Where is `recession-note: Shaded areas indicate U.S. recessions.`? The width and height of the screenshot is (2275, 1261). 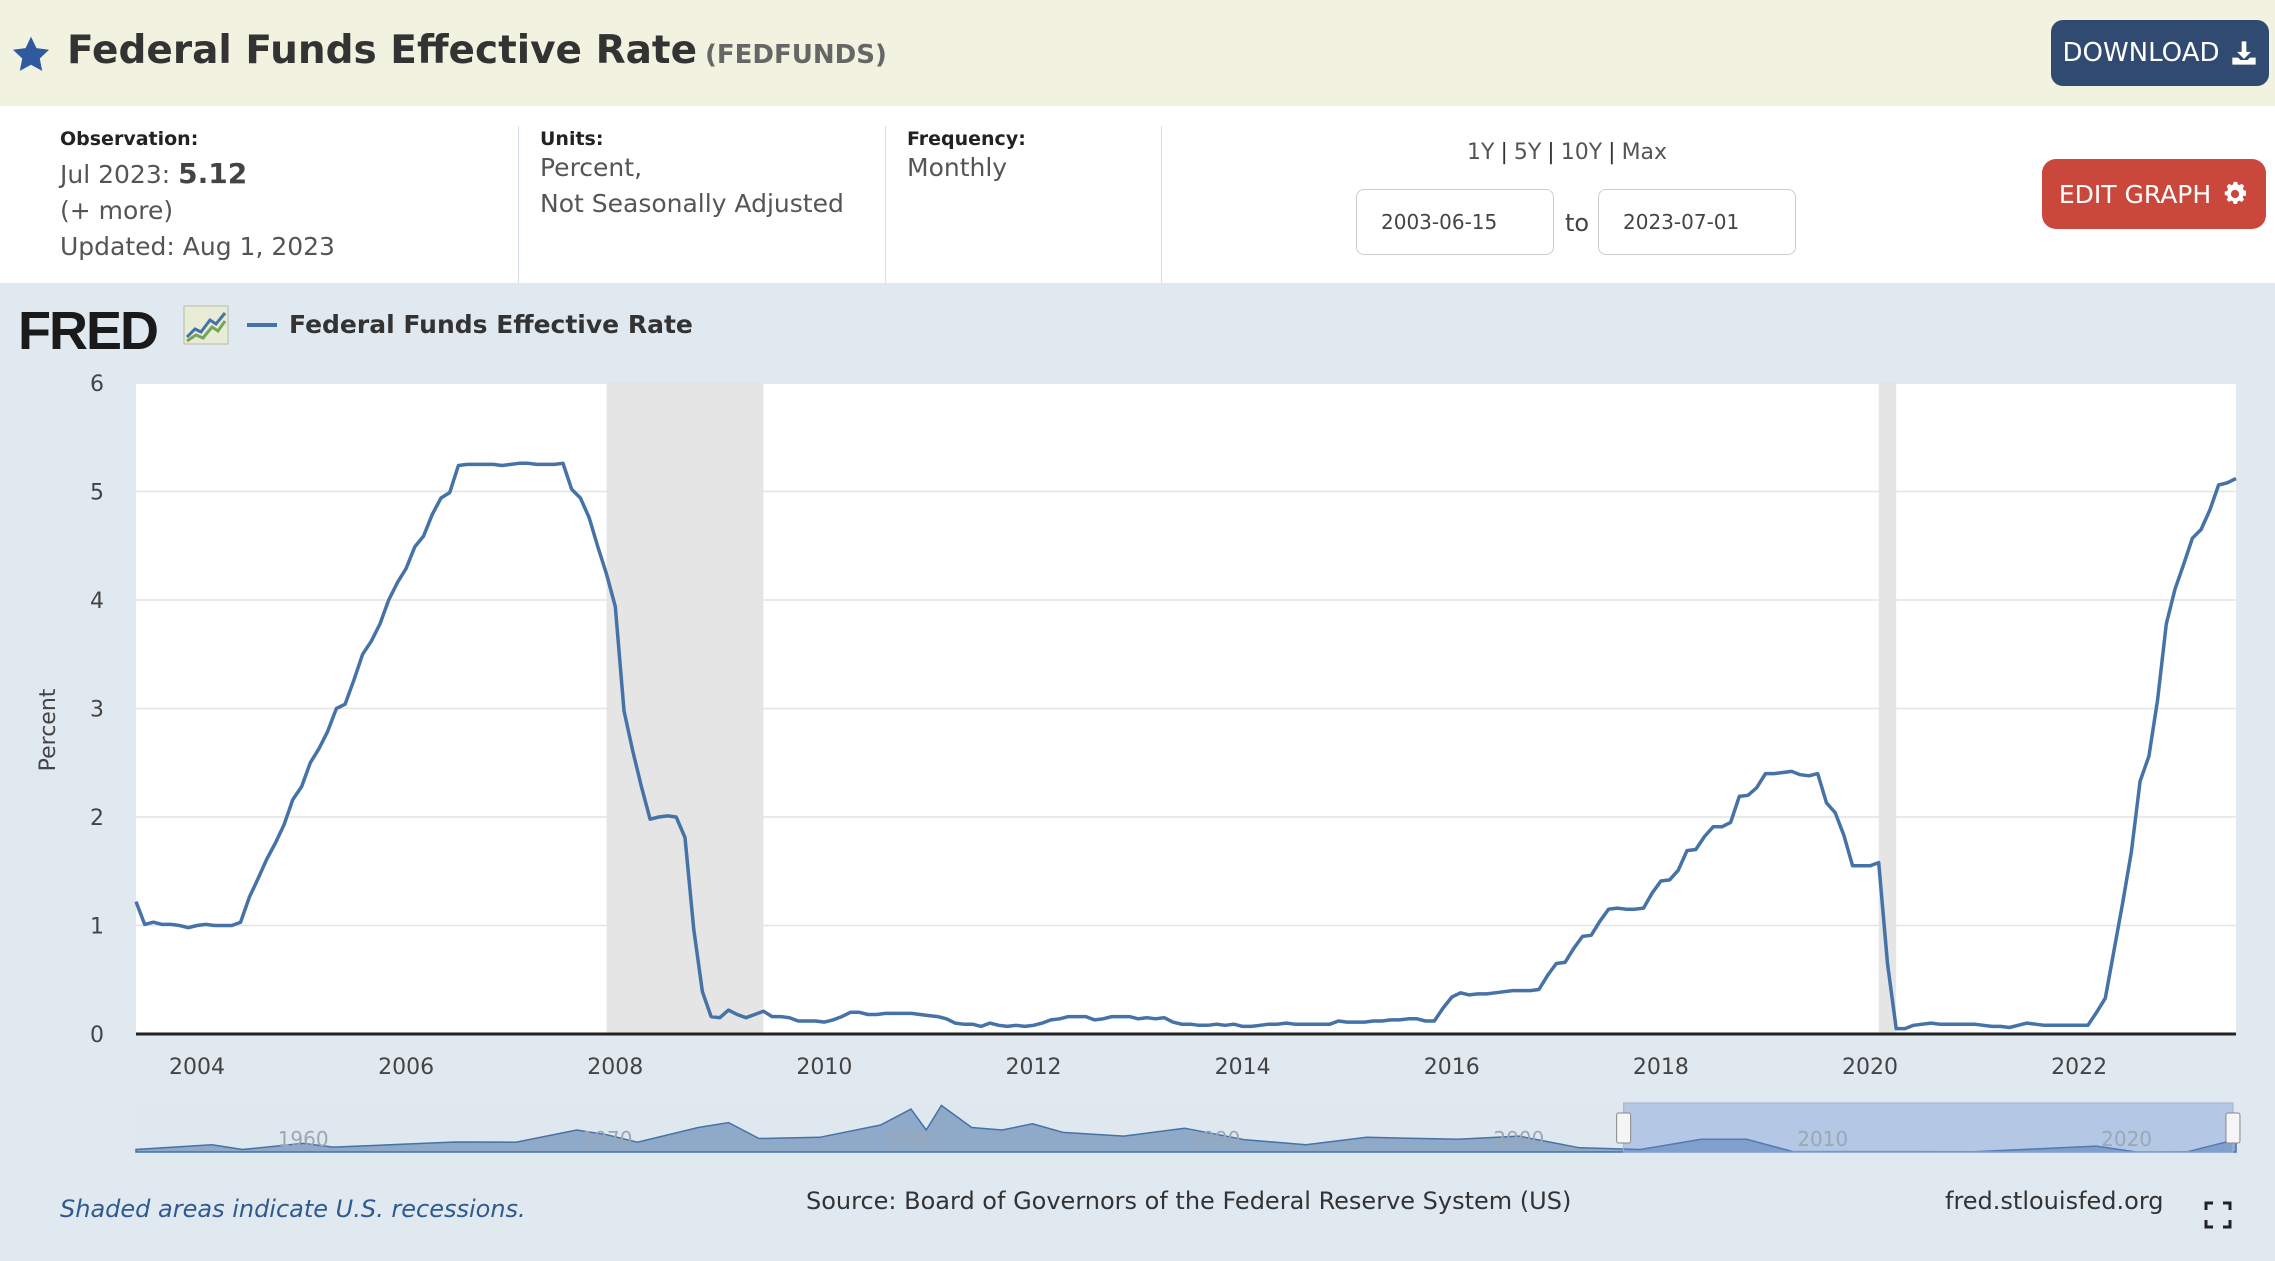
recession-note: Shaded areas indicate U.S. recessions. is located at coordinates (293, 1209).